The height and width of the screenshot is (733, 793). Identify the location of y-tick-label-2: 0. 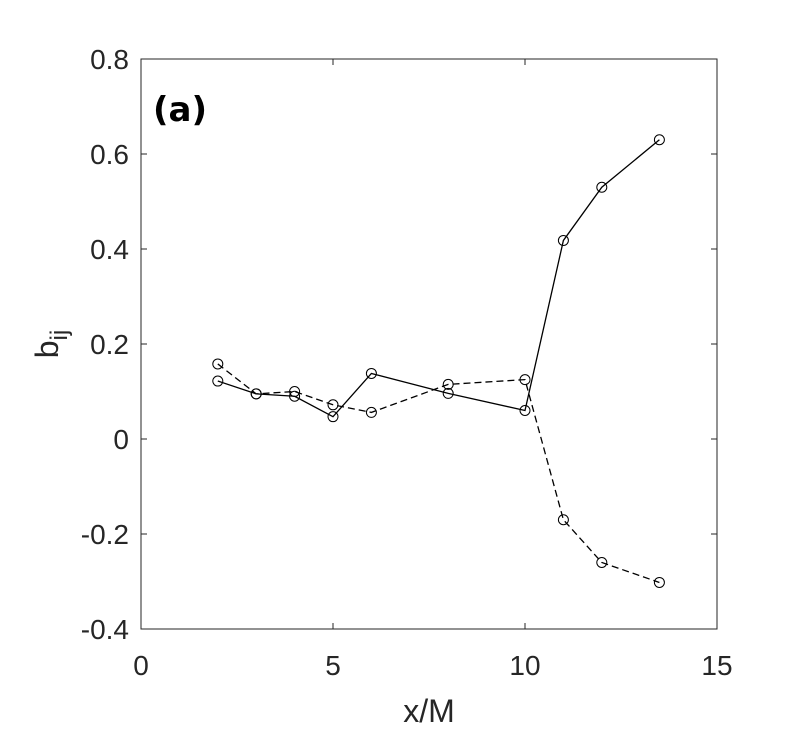
(121, 439).